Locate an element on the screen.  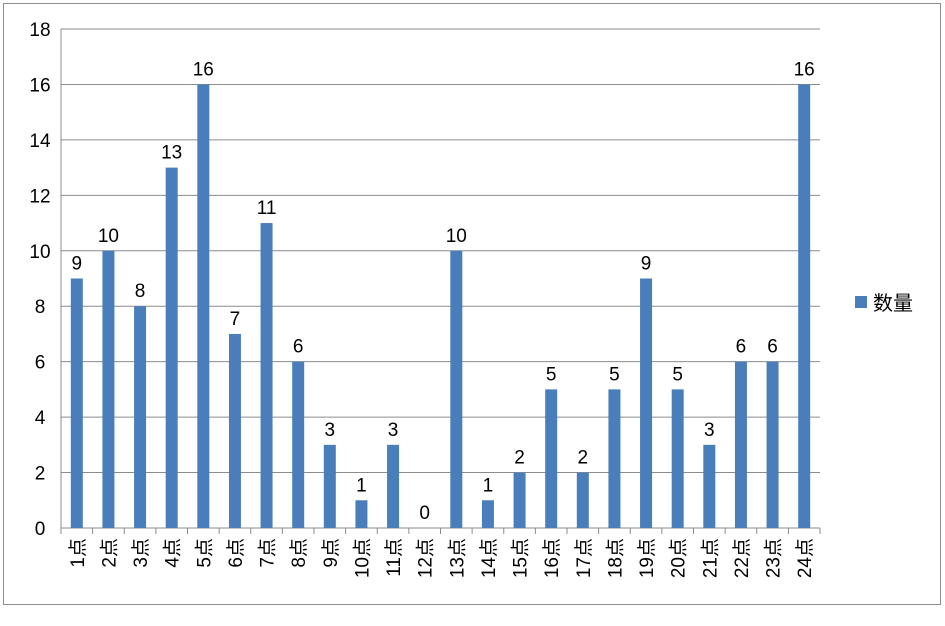
x-tick-label: 7点 is located at coordinates (268, 553).